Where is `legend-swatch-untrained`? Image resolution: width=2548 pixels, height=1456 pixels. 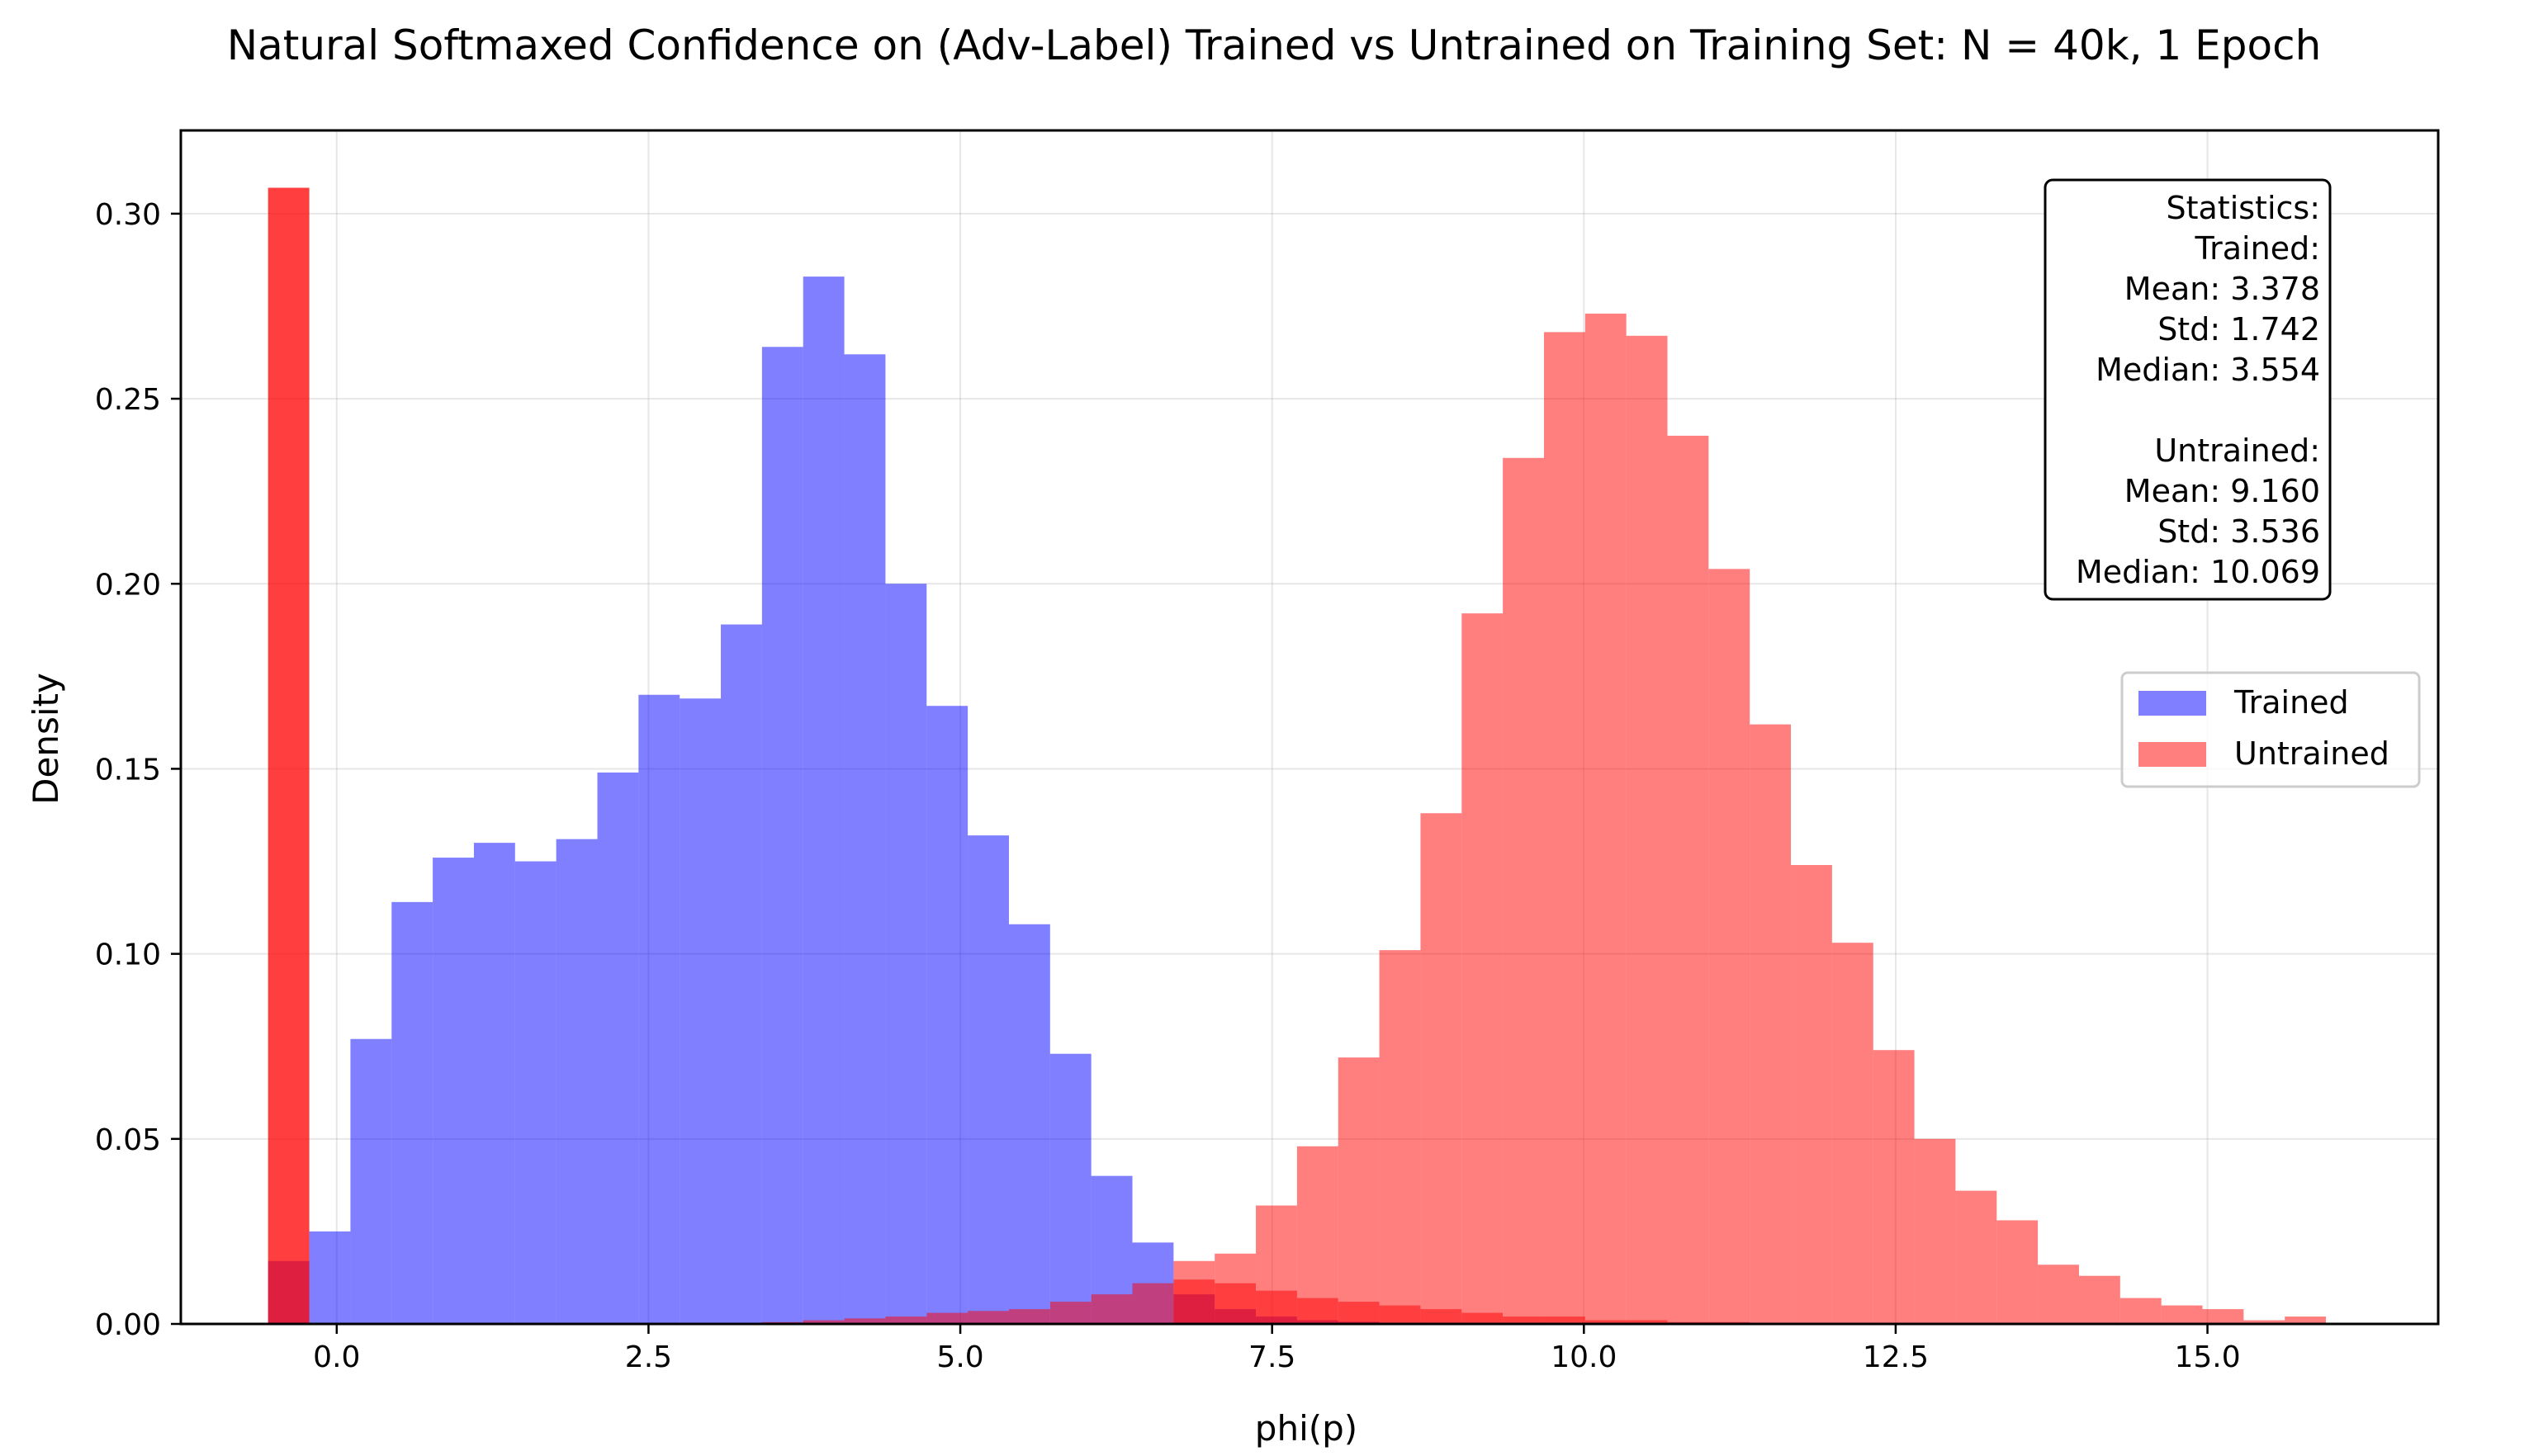
legend-swatch-untrained is located at coordinates (2172, 754).